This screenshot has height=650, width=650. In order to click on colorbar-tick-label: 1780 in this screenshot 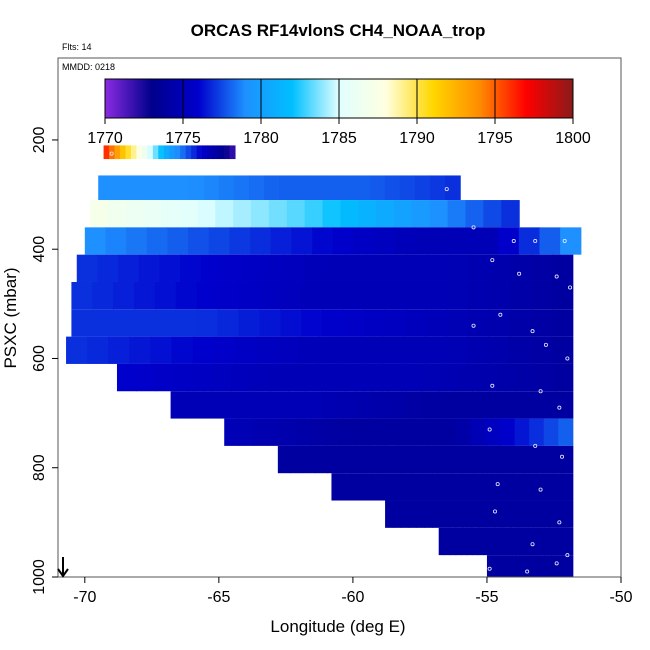, I will do `click(261, 138)`.